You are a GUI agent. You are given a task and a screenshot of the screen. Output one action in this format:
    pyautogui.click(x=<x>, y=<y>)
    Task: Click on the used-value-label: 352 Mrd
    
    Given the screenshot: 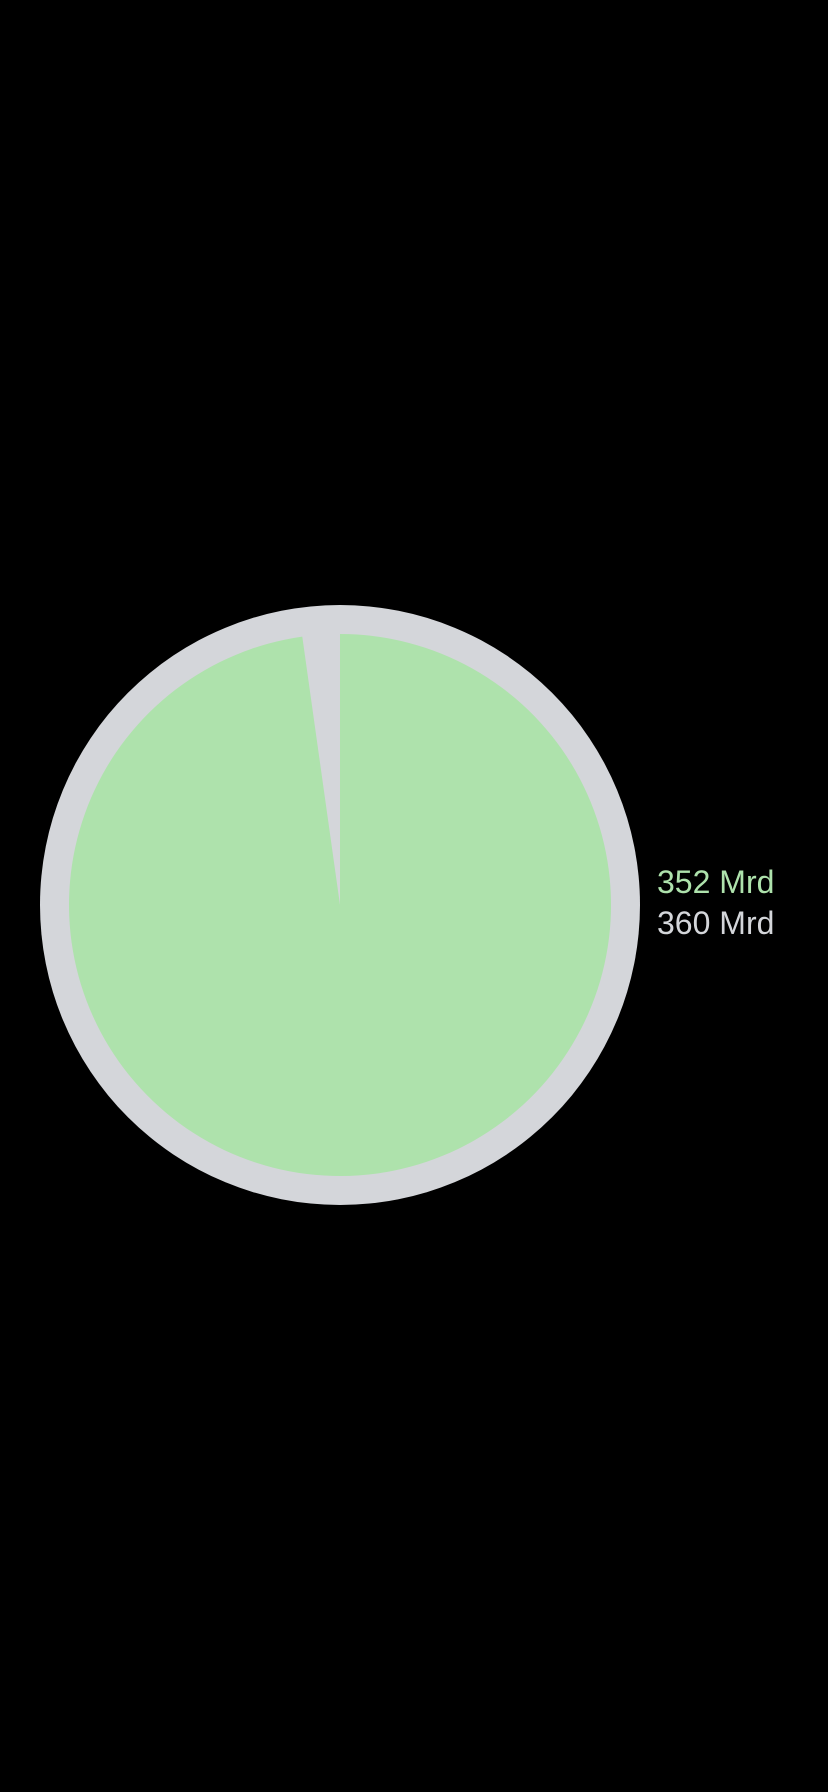 What is the action you would take?
    pyautogui.click(x=716, y=882)
    